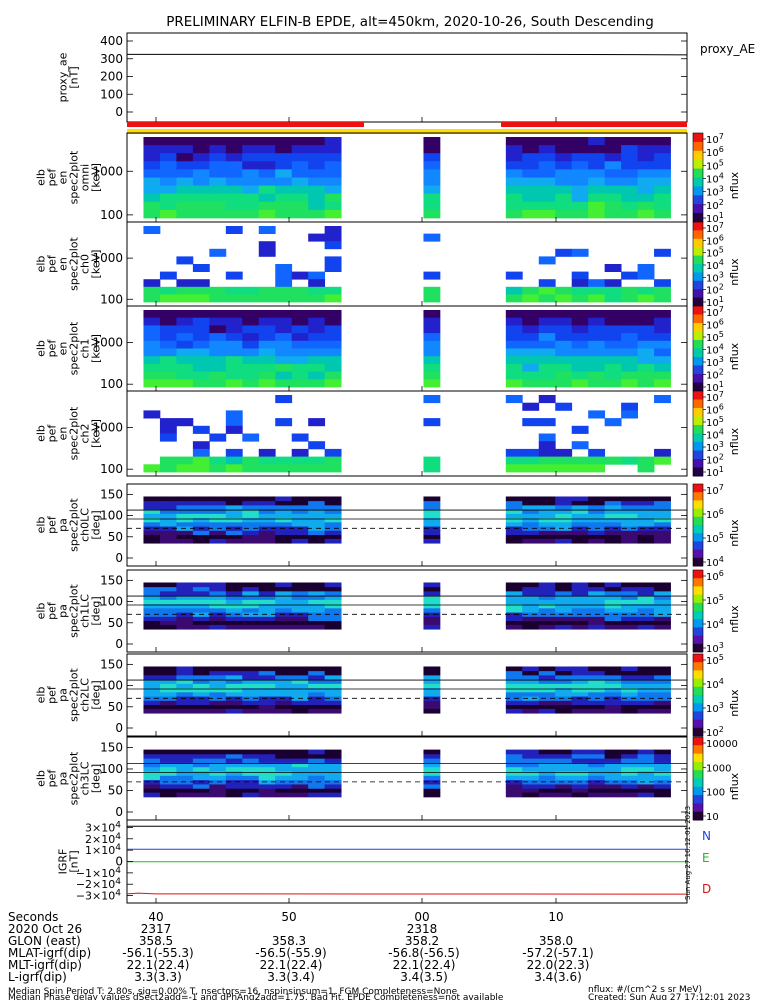  What do you see at coordinates (111, 384) in the screenshot?
I see `spec-ch1-ytick-label: 100` at bounding box center [111, 384].